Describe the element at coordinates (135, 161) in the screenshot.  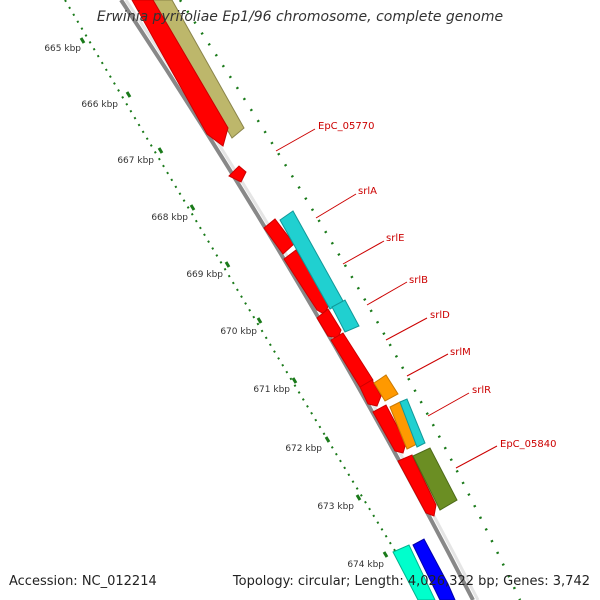
I see `kbp-label: 667 kbp` at that location.